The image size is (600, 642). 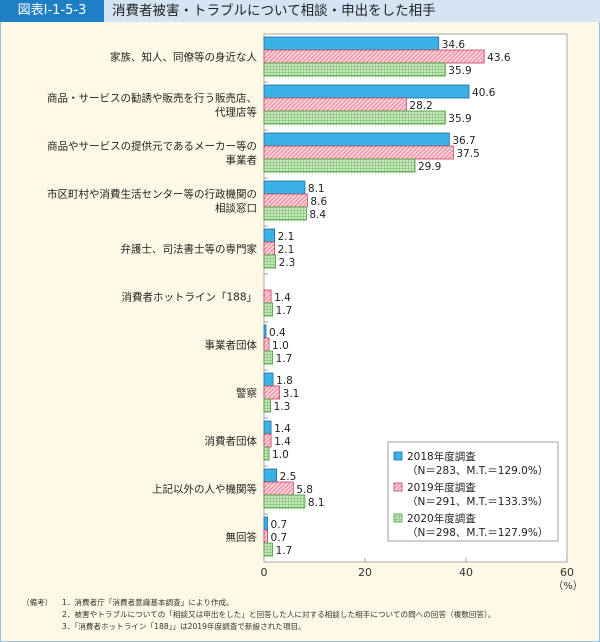 I want to click on legend-detail: （N＝291、M.T.＝133.3%）, so click(x=477, y=502).